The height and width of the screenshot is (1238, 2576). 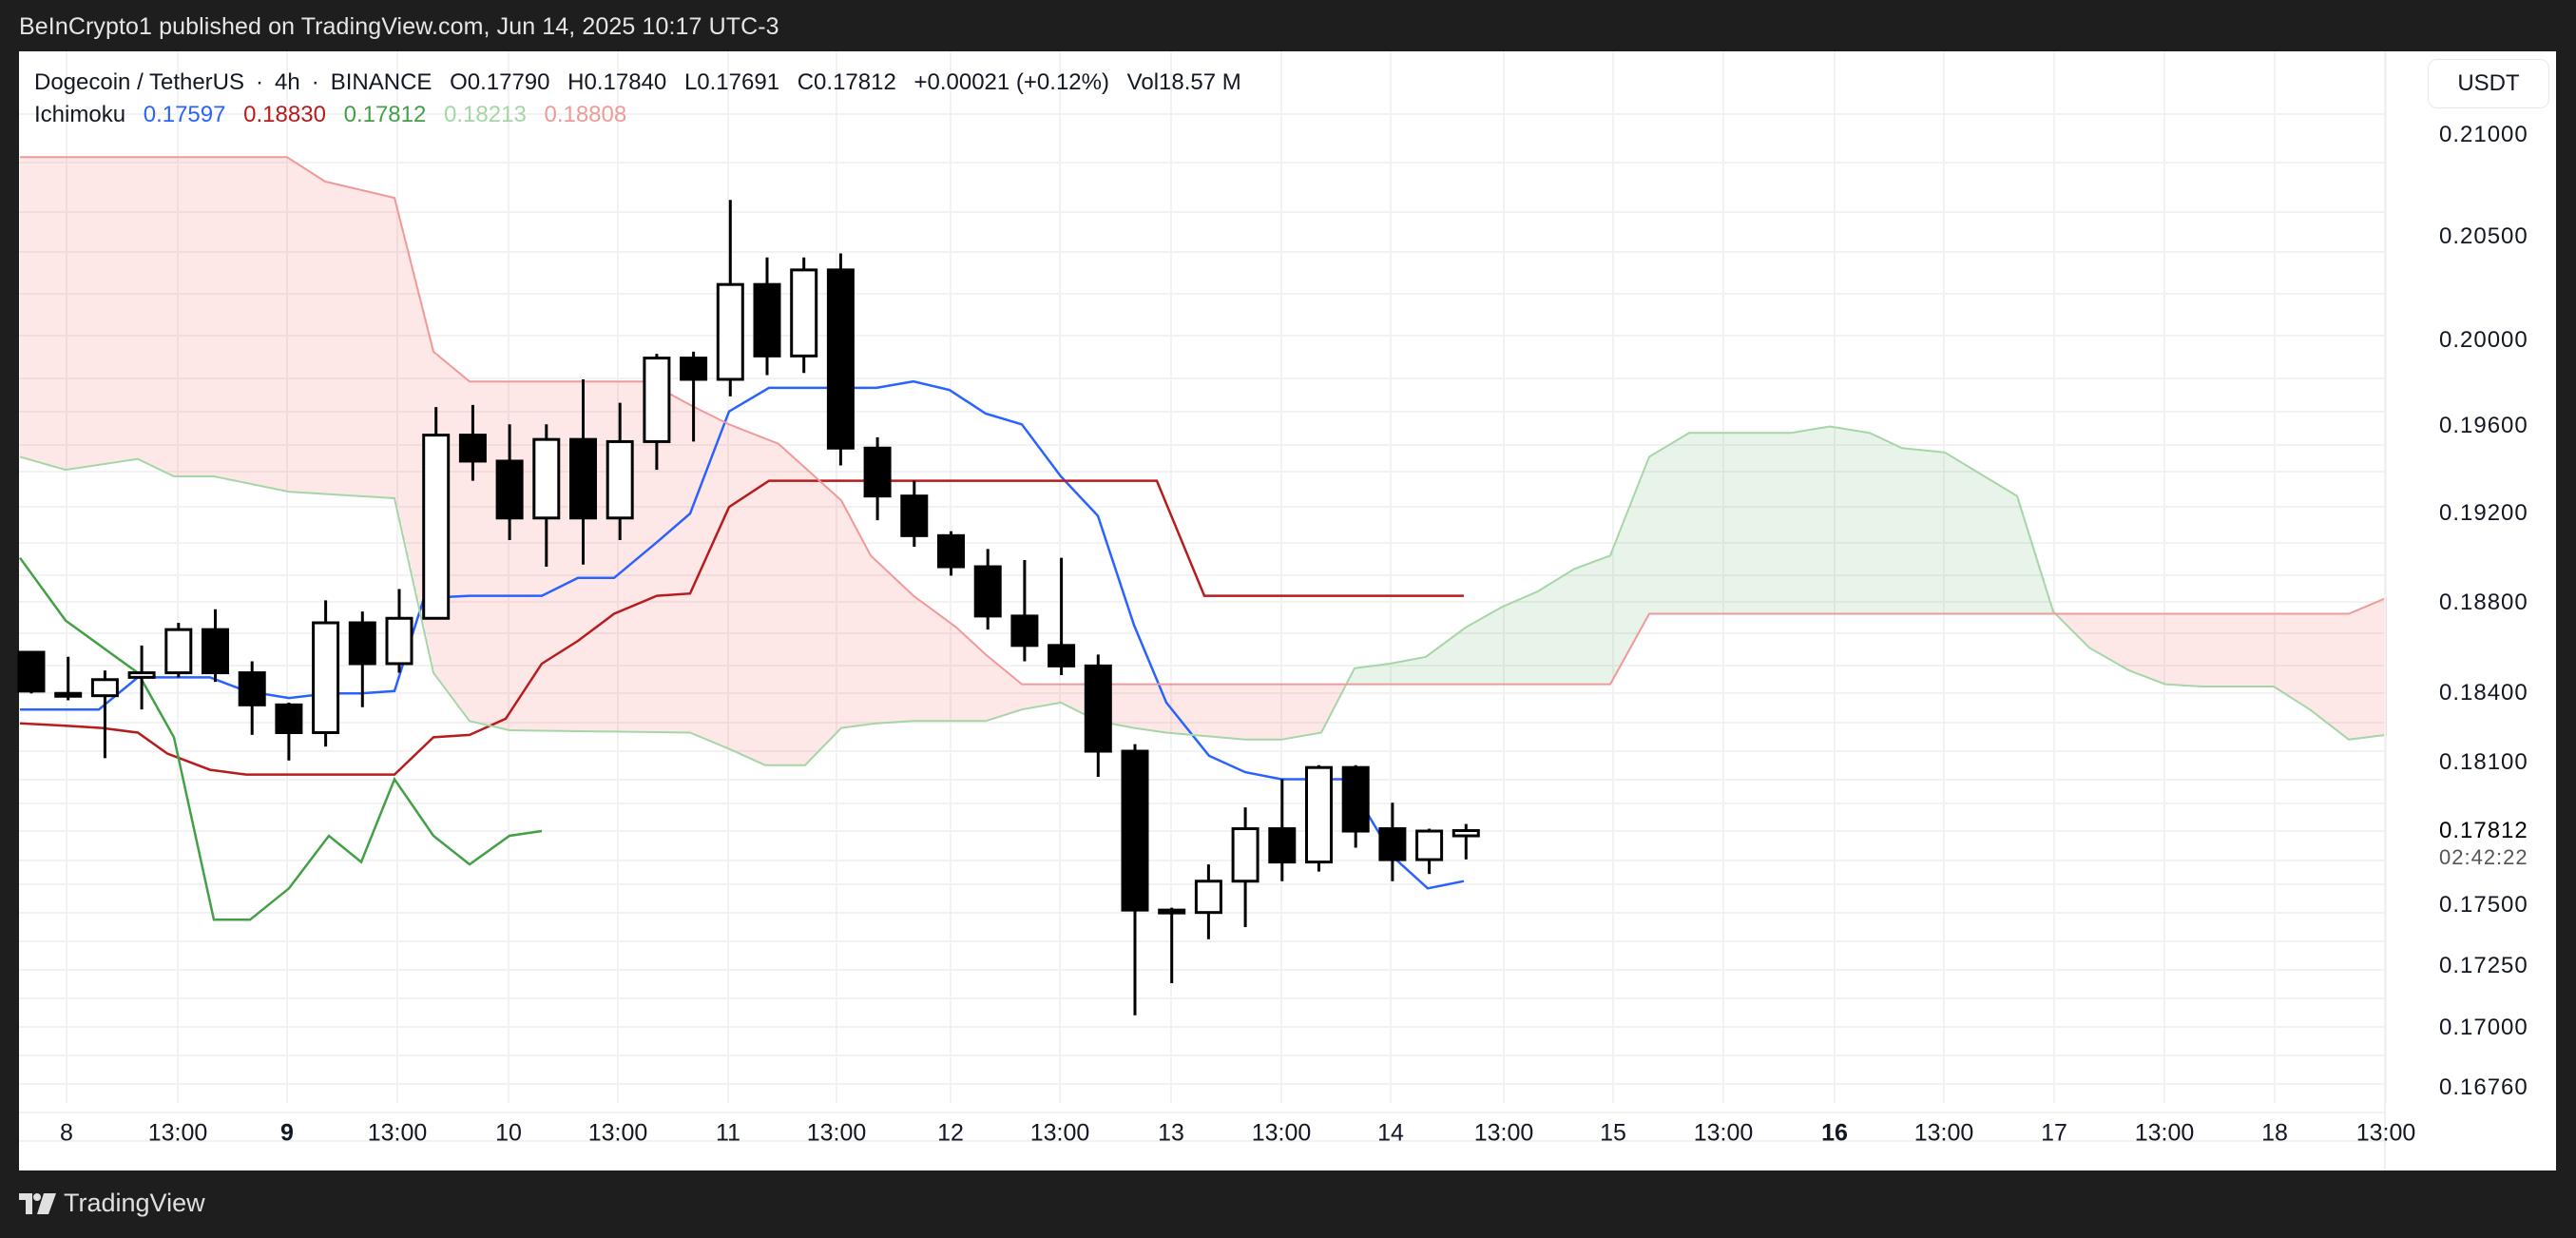 What do you see at coordinates (2484, 905) in the screenshot?
I see `price-label: 0.17500` at bounding box center [2484, 905].